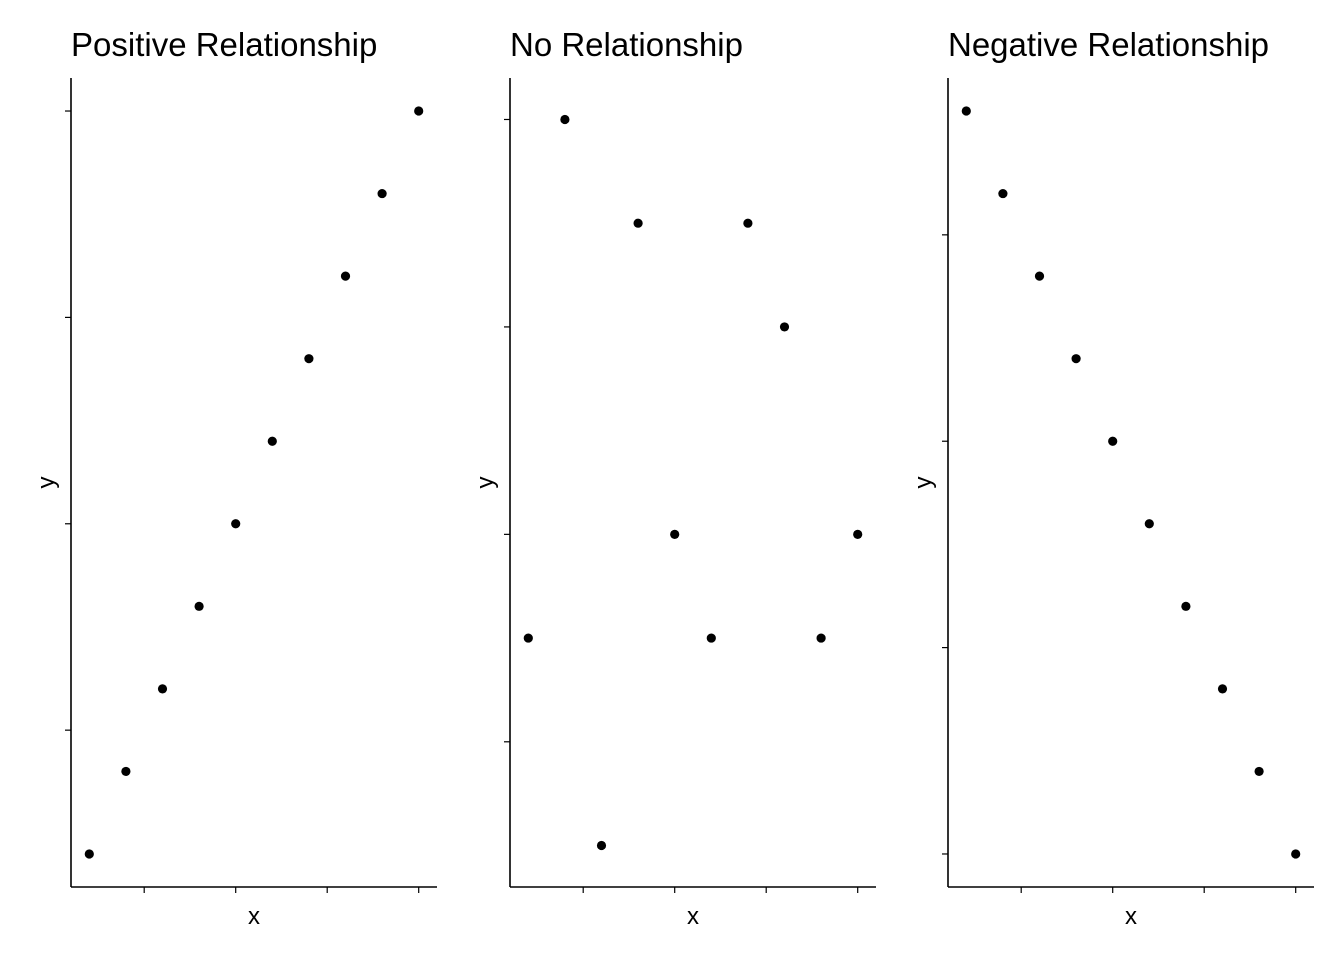 This screenshot has width=1344, height=960. I want to click on chart-title: Negative Relationship, so click(1108, 44).